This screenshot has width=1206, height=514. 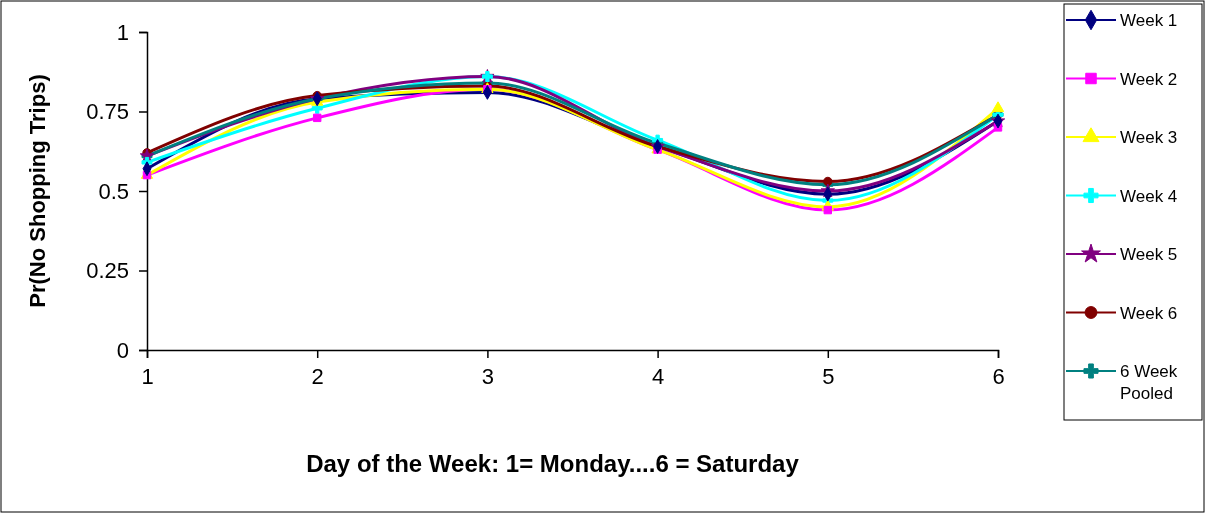 I want to click on x-tick-label: 3, so click(x=488, y=376).